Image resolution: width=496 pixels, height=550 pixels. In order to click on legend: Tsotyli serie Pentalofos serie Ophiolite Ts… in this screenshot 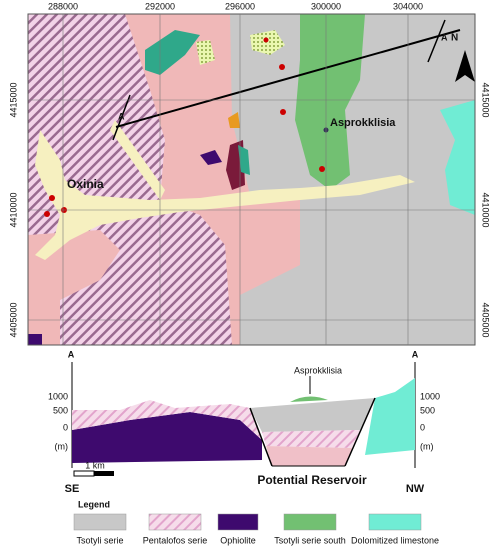, I will do `click(256, 529)`.